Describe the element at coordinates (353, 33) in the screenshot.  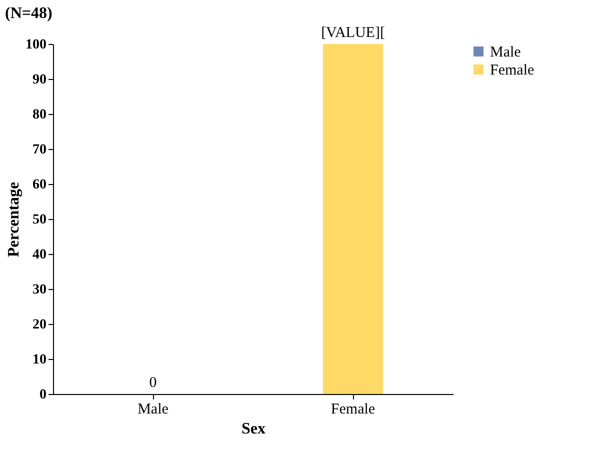
I see `text: [VALUE][` at that location.